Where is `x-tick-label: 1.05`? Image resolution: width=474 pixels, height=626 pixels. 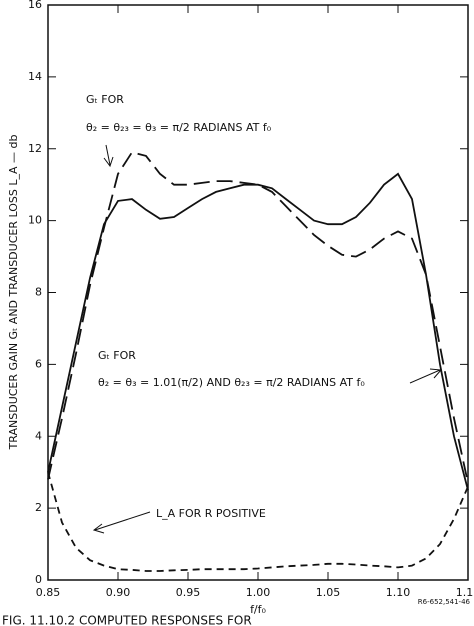
x-tick-label: 1.05 is located at coordinates (328, 592).